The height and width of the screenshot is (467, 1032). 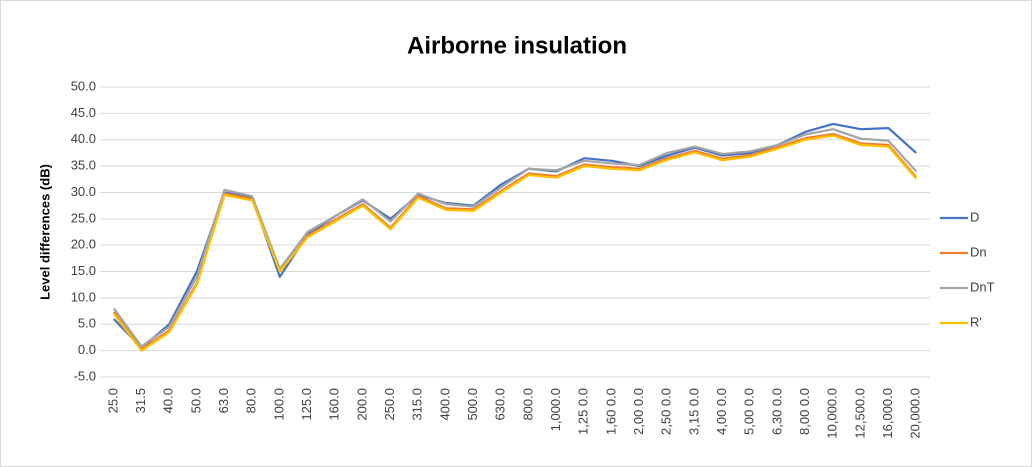 I want to click on x-tick-label: 200.0, so click(x=361, y=404).